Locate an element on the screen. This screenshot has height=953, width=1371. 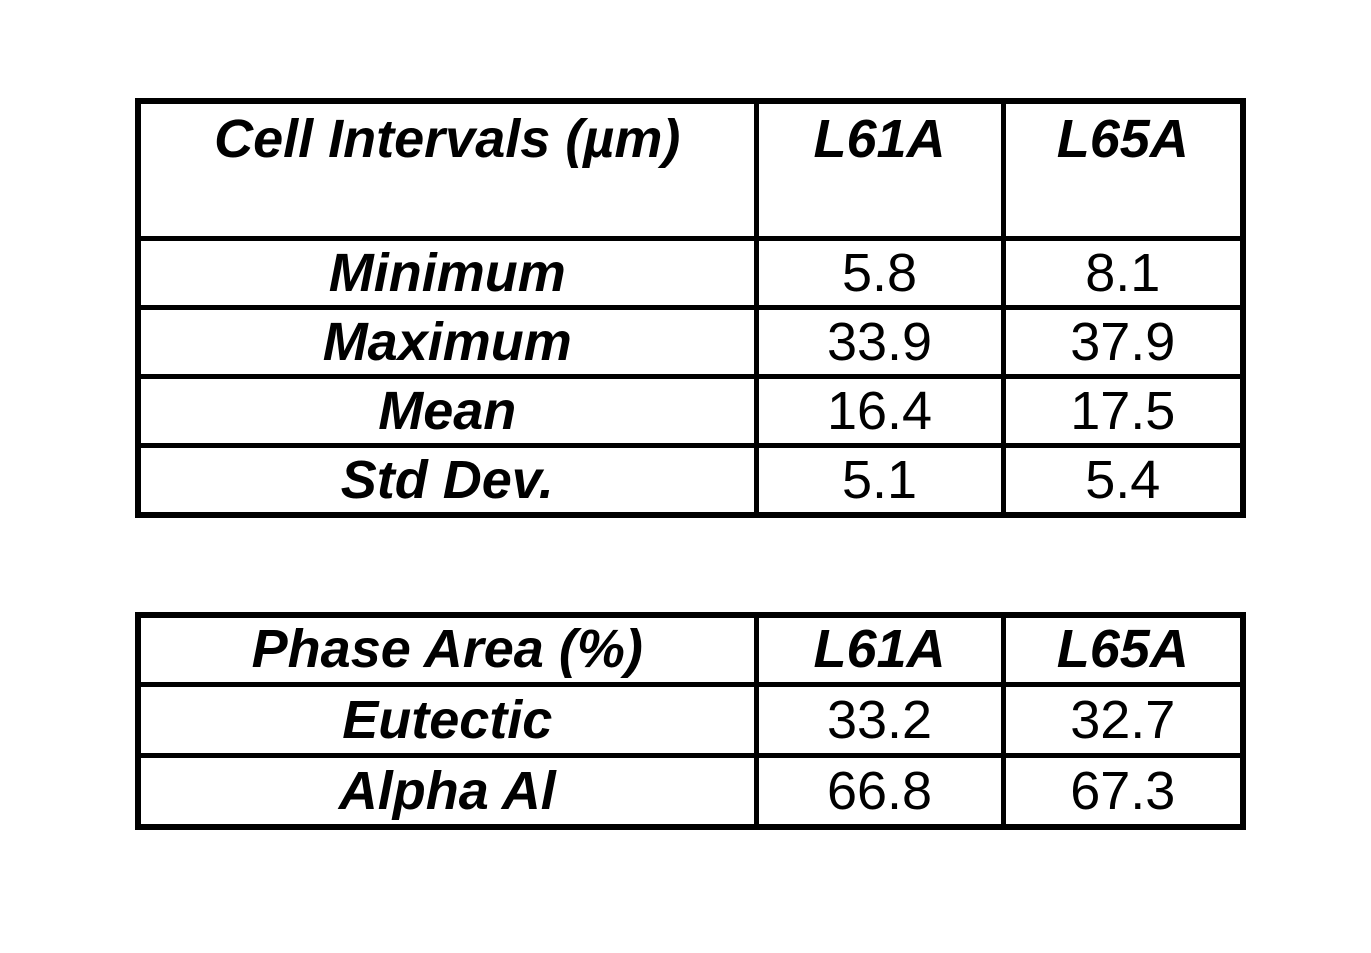
row-label-std-dev: Std Dev. is located at coordinates (447, 480).